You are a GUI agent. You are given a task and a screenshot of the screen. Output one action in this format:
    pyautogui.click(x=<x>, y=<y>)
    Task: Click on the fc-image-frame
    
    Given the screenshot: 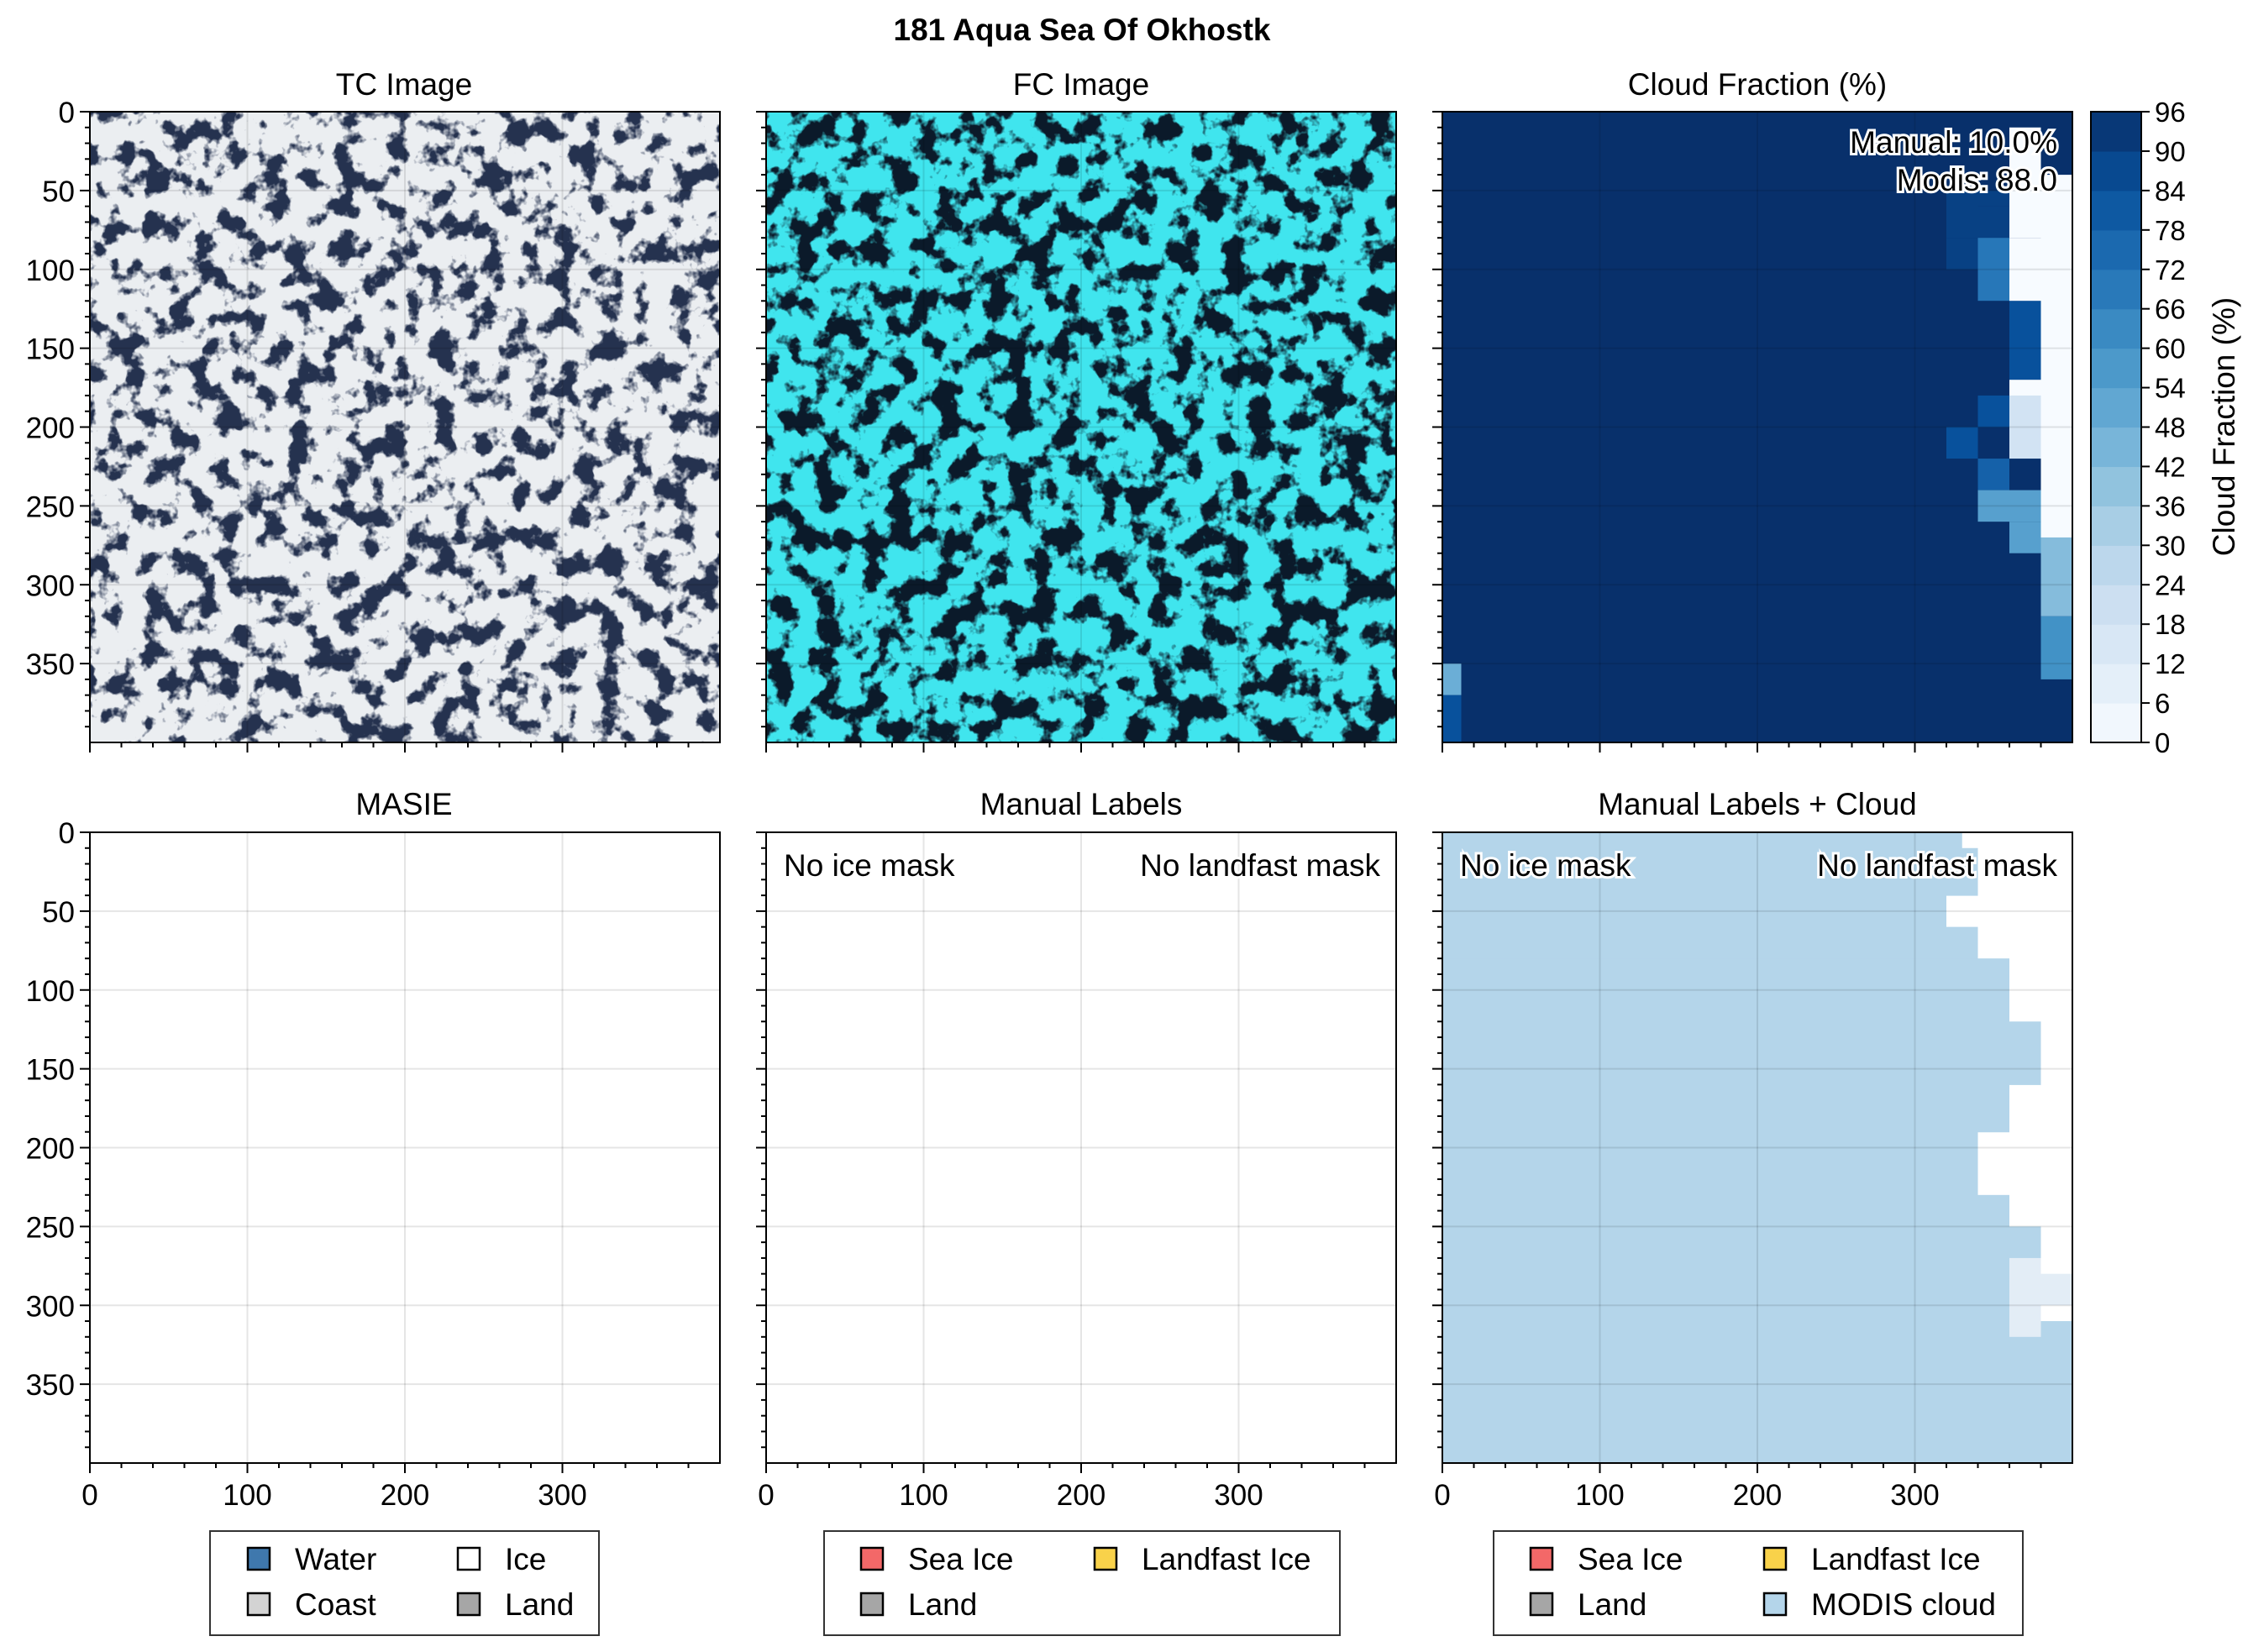 What is the action you would take?
    pyautogui.click(x=1081, y=427)
    